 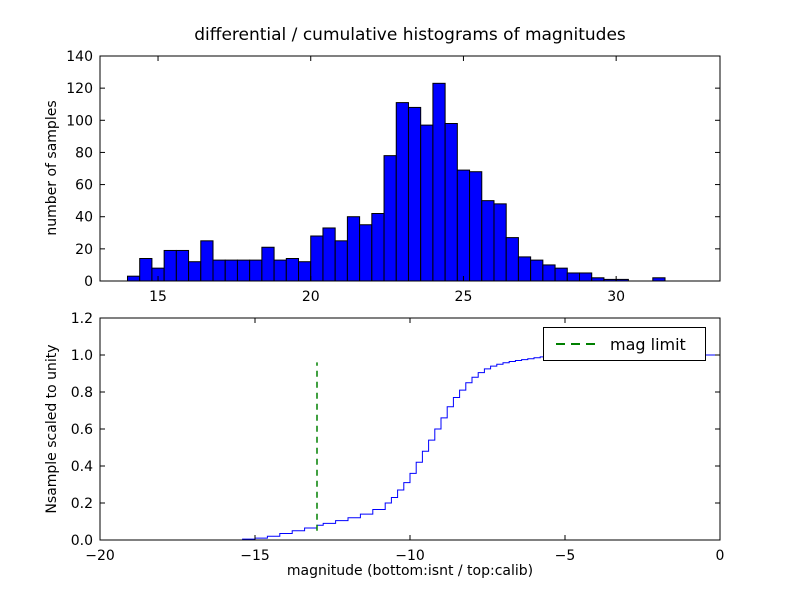 I want to click on bottom-y-tick-label: 0.2, so click(x=82, y=504).